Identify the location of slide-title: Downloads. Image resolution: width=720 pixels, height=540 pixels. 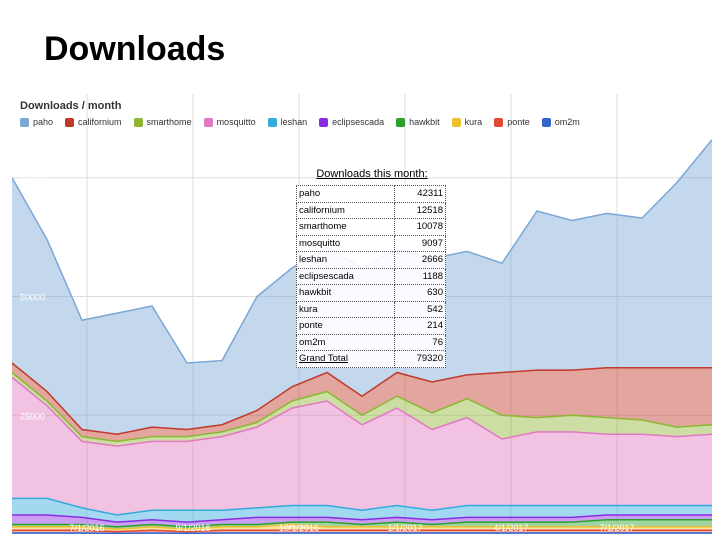
(135, 49).